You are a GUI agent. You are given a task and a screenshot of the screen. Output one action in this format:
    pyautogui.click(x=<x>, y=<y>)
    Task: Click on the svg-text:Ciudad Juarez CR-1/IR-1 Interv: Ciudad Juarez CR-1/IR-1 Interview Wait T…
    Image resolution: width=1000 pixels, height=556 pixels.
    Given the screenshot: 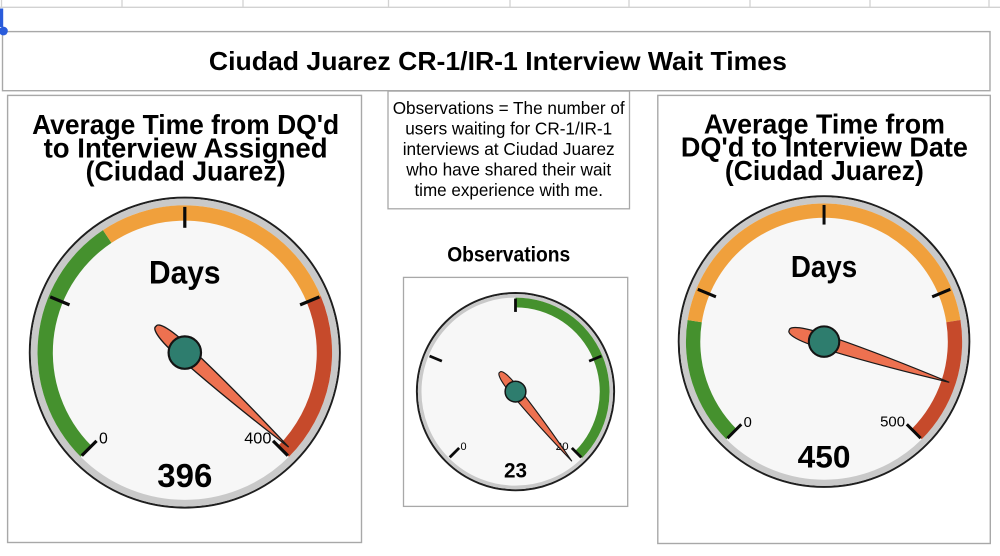 What is the action you would take?
    pyautogui.click(x=498, y=61)
    